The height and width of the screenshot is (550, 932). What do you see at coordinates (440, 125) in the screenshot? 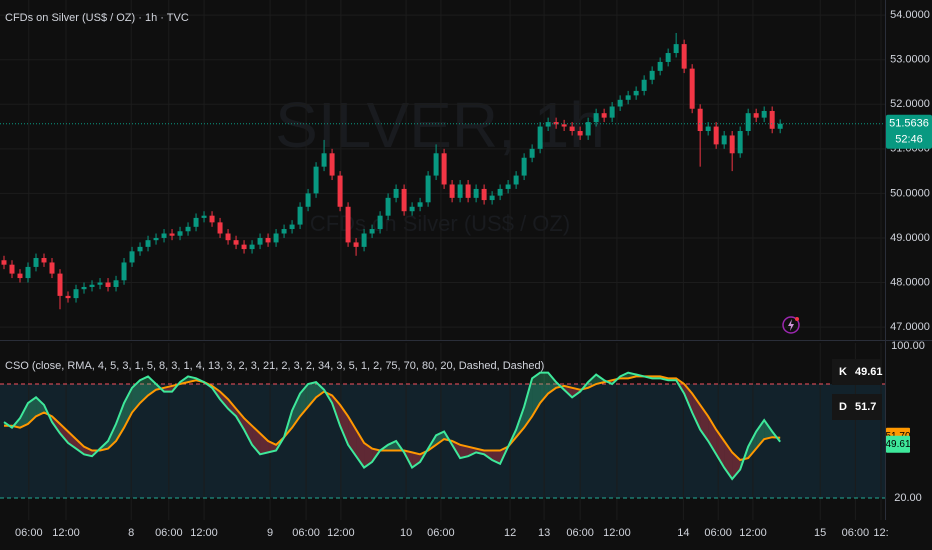
I see `watermark-symbol: SILVER, 1h` at bounding box center [440, 125].